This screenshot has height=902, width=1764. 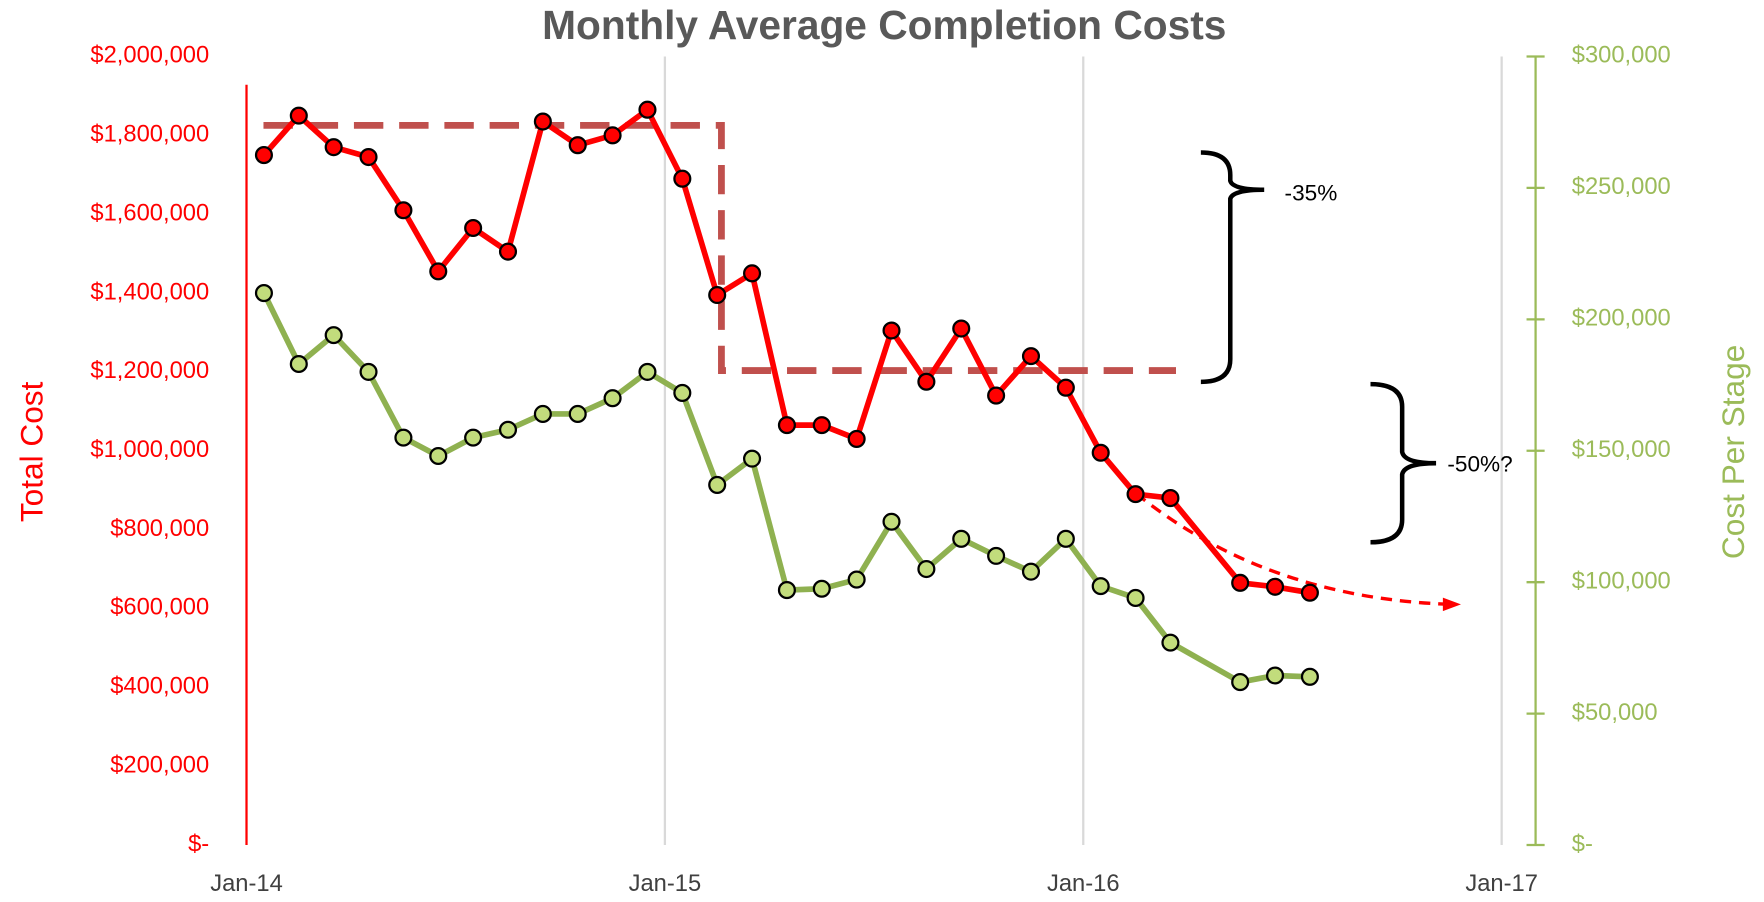 What do you see at coordinates (1479, 463) in the screenshot?
I see `annotation: -50%?` at bounding box center [1479, 463].